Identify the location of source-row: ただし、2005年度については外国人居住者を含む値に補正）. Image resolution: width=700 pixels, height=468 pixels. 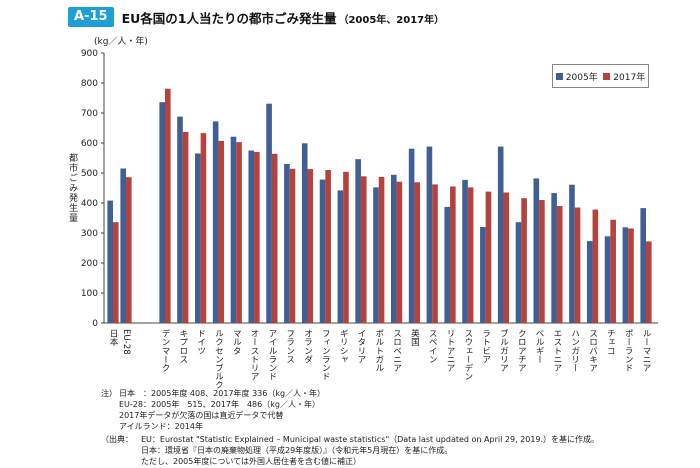
(350, 461).